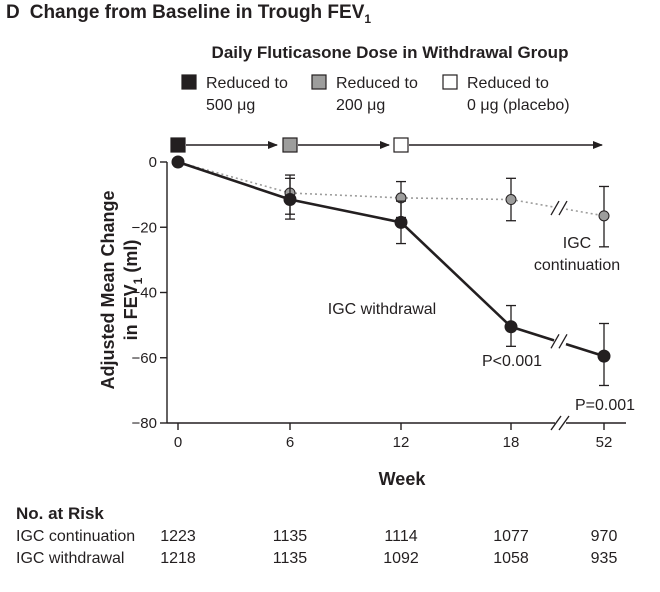 The height and width of the screenshot is (592, 660). I want to click on x-axis-title: Week, so click(403, 479).